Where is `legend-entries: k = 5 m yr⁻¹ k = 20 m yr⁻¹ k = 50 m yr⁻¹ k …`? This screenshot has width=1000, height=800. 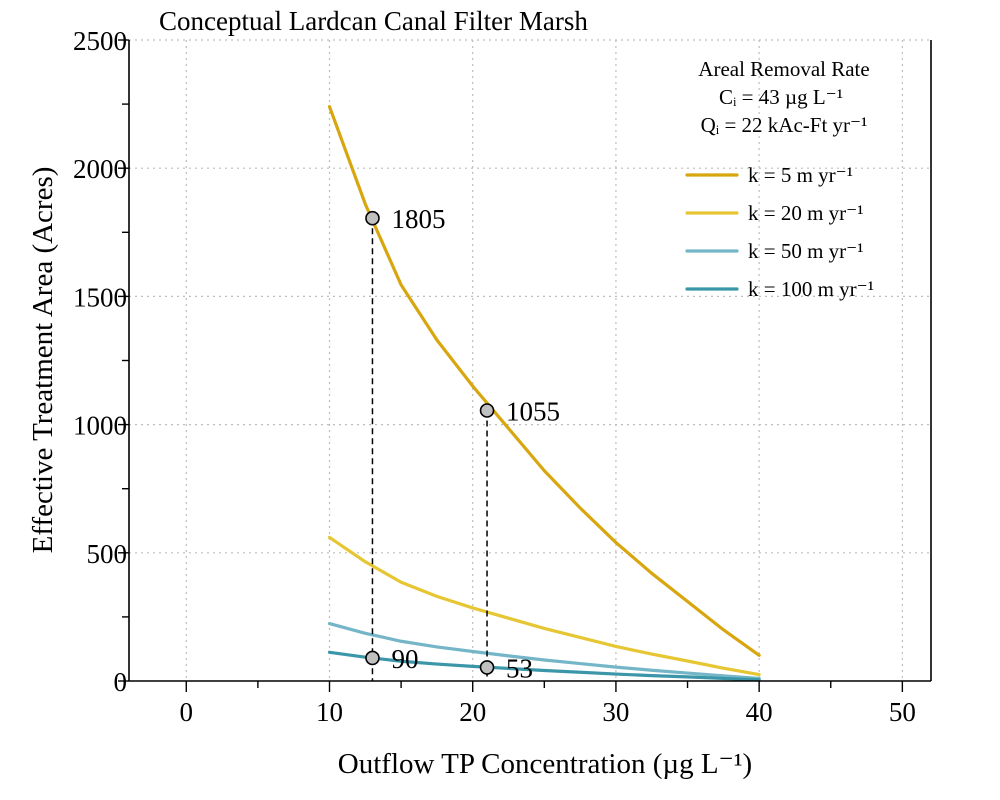 legend-entries: k = 5 m yr⁻¹ k = 20 m yr⁻¹ k = 50 m yr⁻¹ k … is located at coordinates (779, 232).